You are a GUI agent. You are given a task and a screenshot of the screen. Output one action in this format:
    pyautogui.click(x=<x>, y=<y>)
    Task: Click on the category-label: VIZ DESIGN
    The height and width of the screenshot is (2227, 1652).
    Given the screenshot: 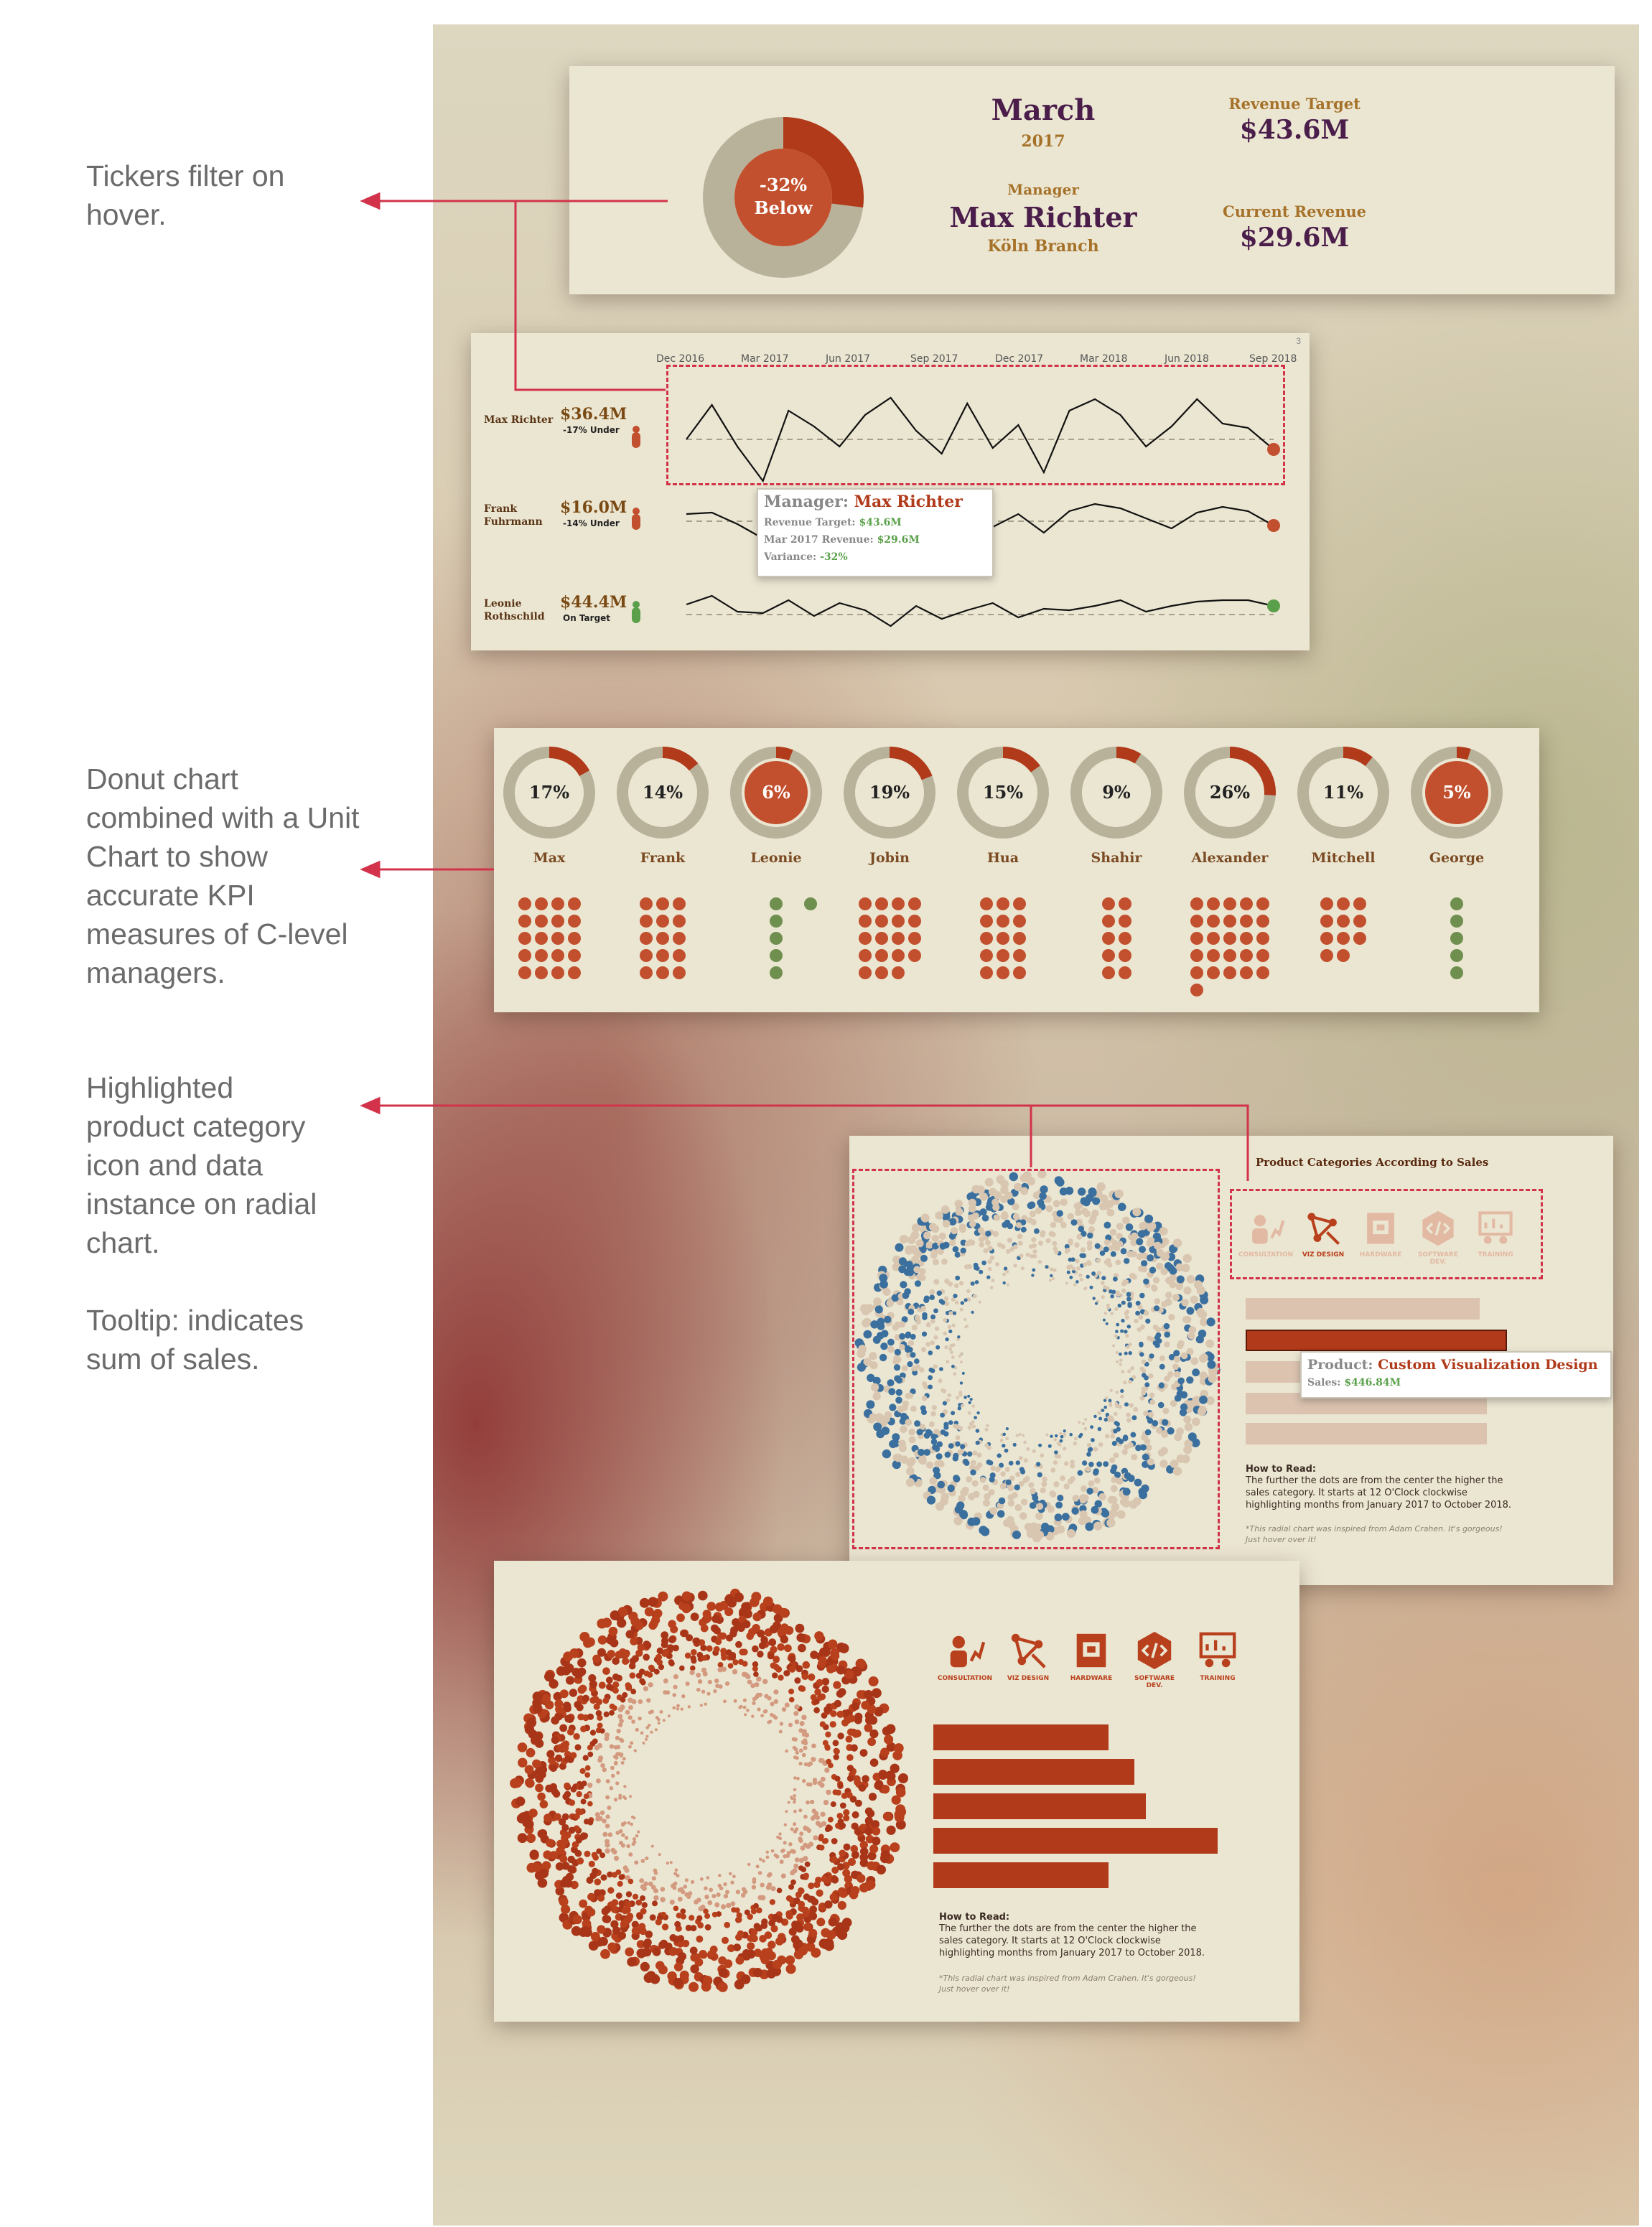 What is the action you would take?
    pyautogui.click(x=1323, y=1255)
    